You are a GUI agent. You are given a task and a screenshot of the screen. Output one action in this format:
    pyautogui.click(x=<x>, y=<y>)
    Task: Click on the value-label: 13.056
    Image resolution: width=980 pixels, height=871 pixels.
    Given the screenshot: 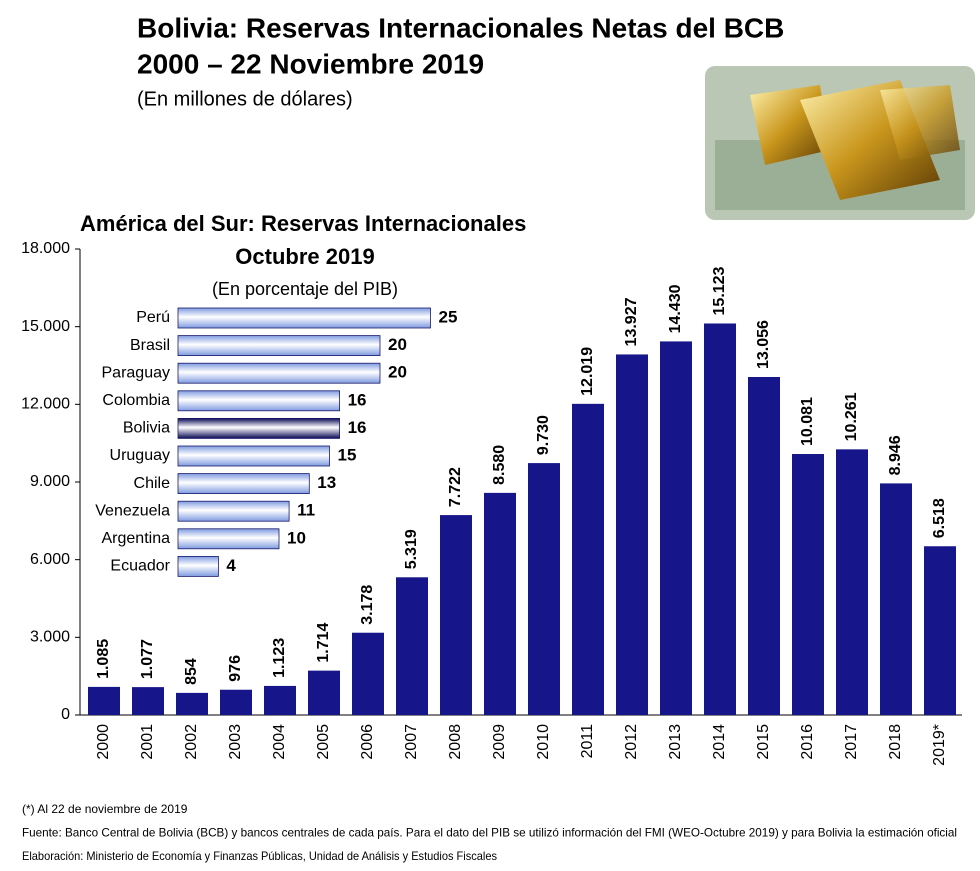 What is the action you would take?
    pyautogui.click(x=763, y=344)
    